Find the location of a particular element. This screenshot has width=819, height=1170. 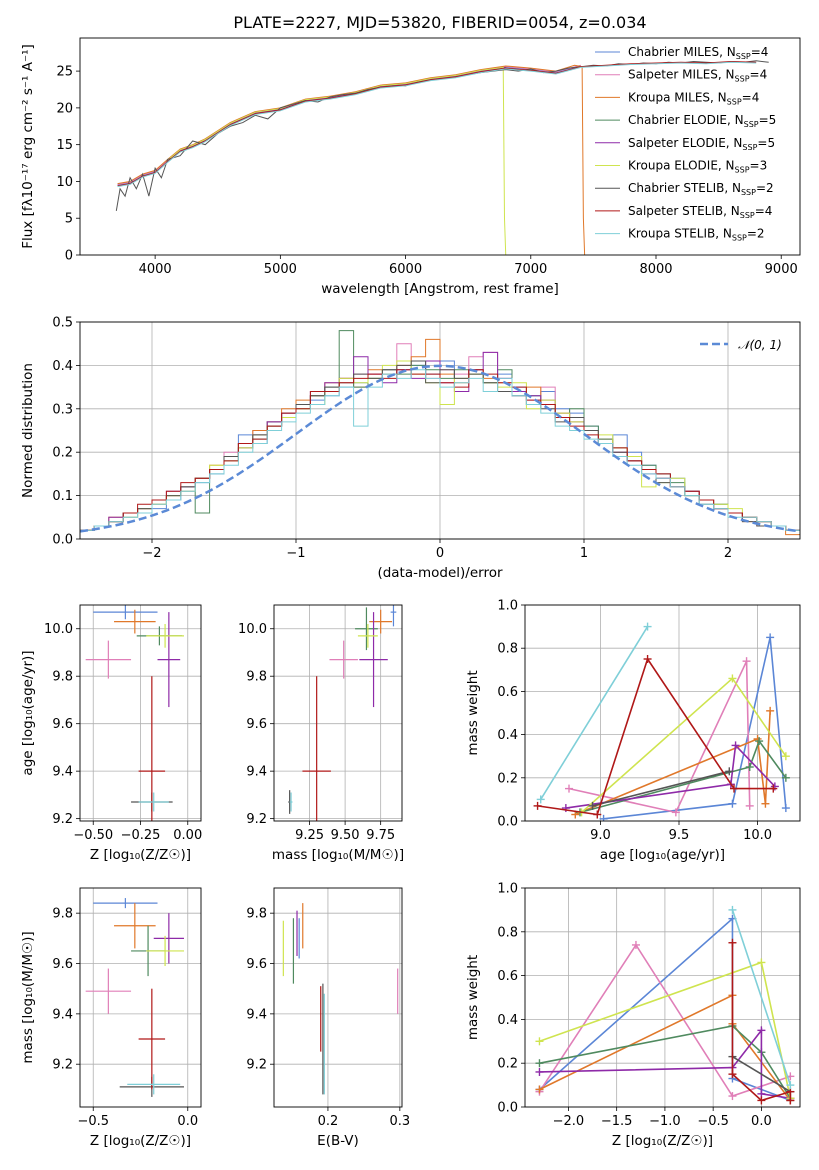

x-tick-label: 6000 is located at coordinates (405, 269).